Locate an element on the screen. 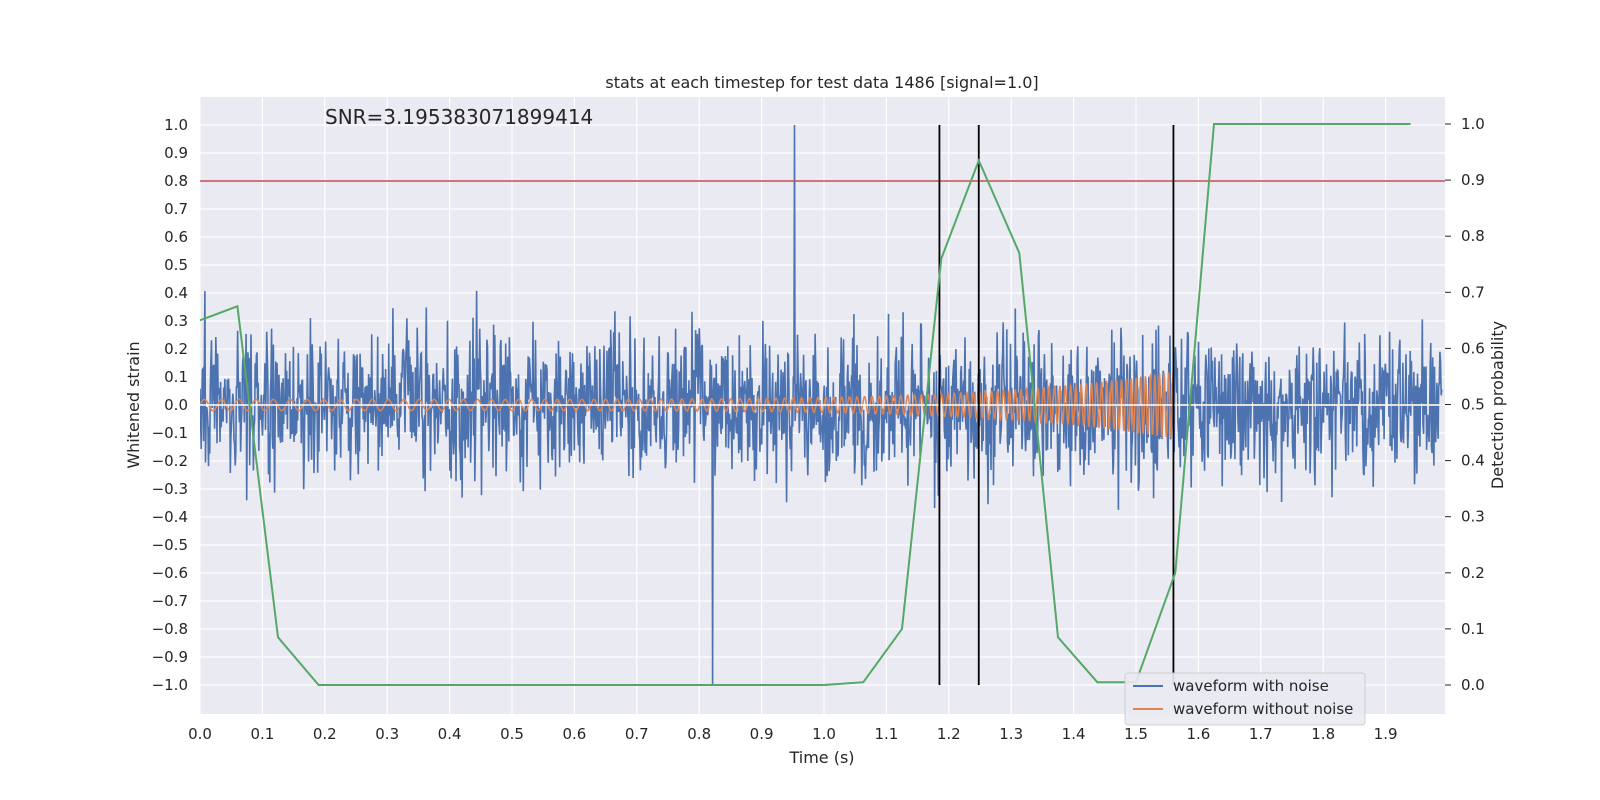 This screenshot has width=1600, height=800. y-axis-right: 1.0 0.9 0.8 0.7 0.6 0.5 0.4 0.3 0.2 0.1 0.0 is located at coordinates (1465, 404).